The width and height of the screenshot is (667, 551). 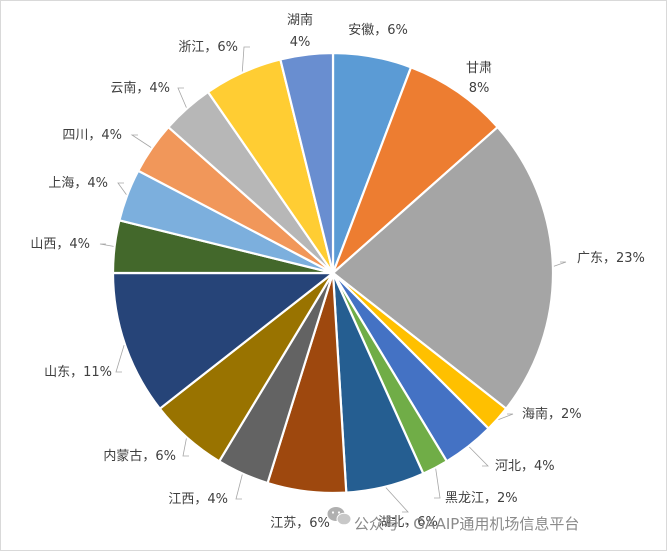 I want to click on watermark-text: 公众号 · GAAIP通用机场信息平台, so click(x=466, y=524).